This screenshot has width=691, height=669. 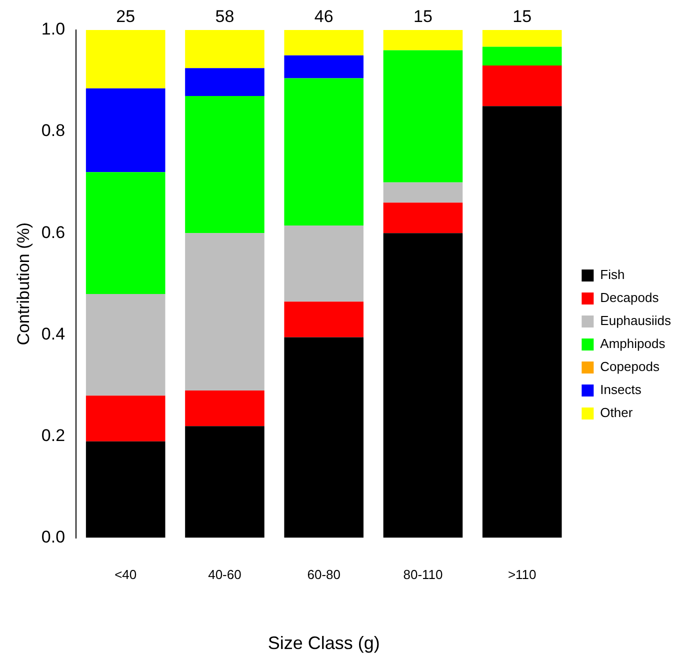 I want to click on text: 58, so click(x=224, y=16).